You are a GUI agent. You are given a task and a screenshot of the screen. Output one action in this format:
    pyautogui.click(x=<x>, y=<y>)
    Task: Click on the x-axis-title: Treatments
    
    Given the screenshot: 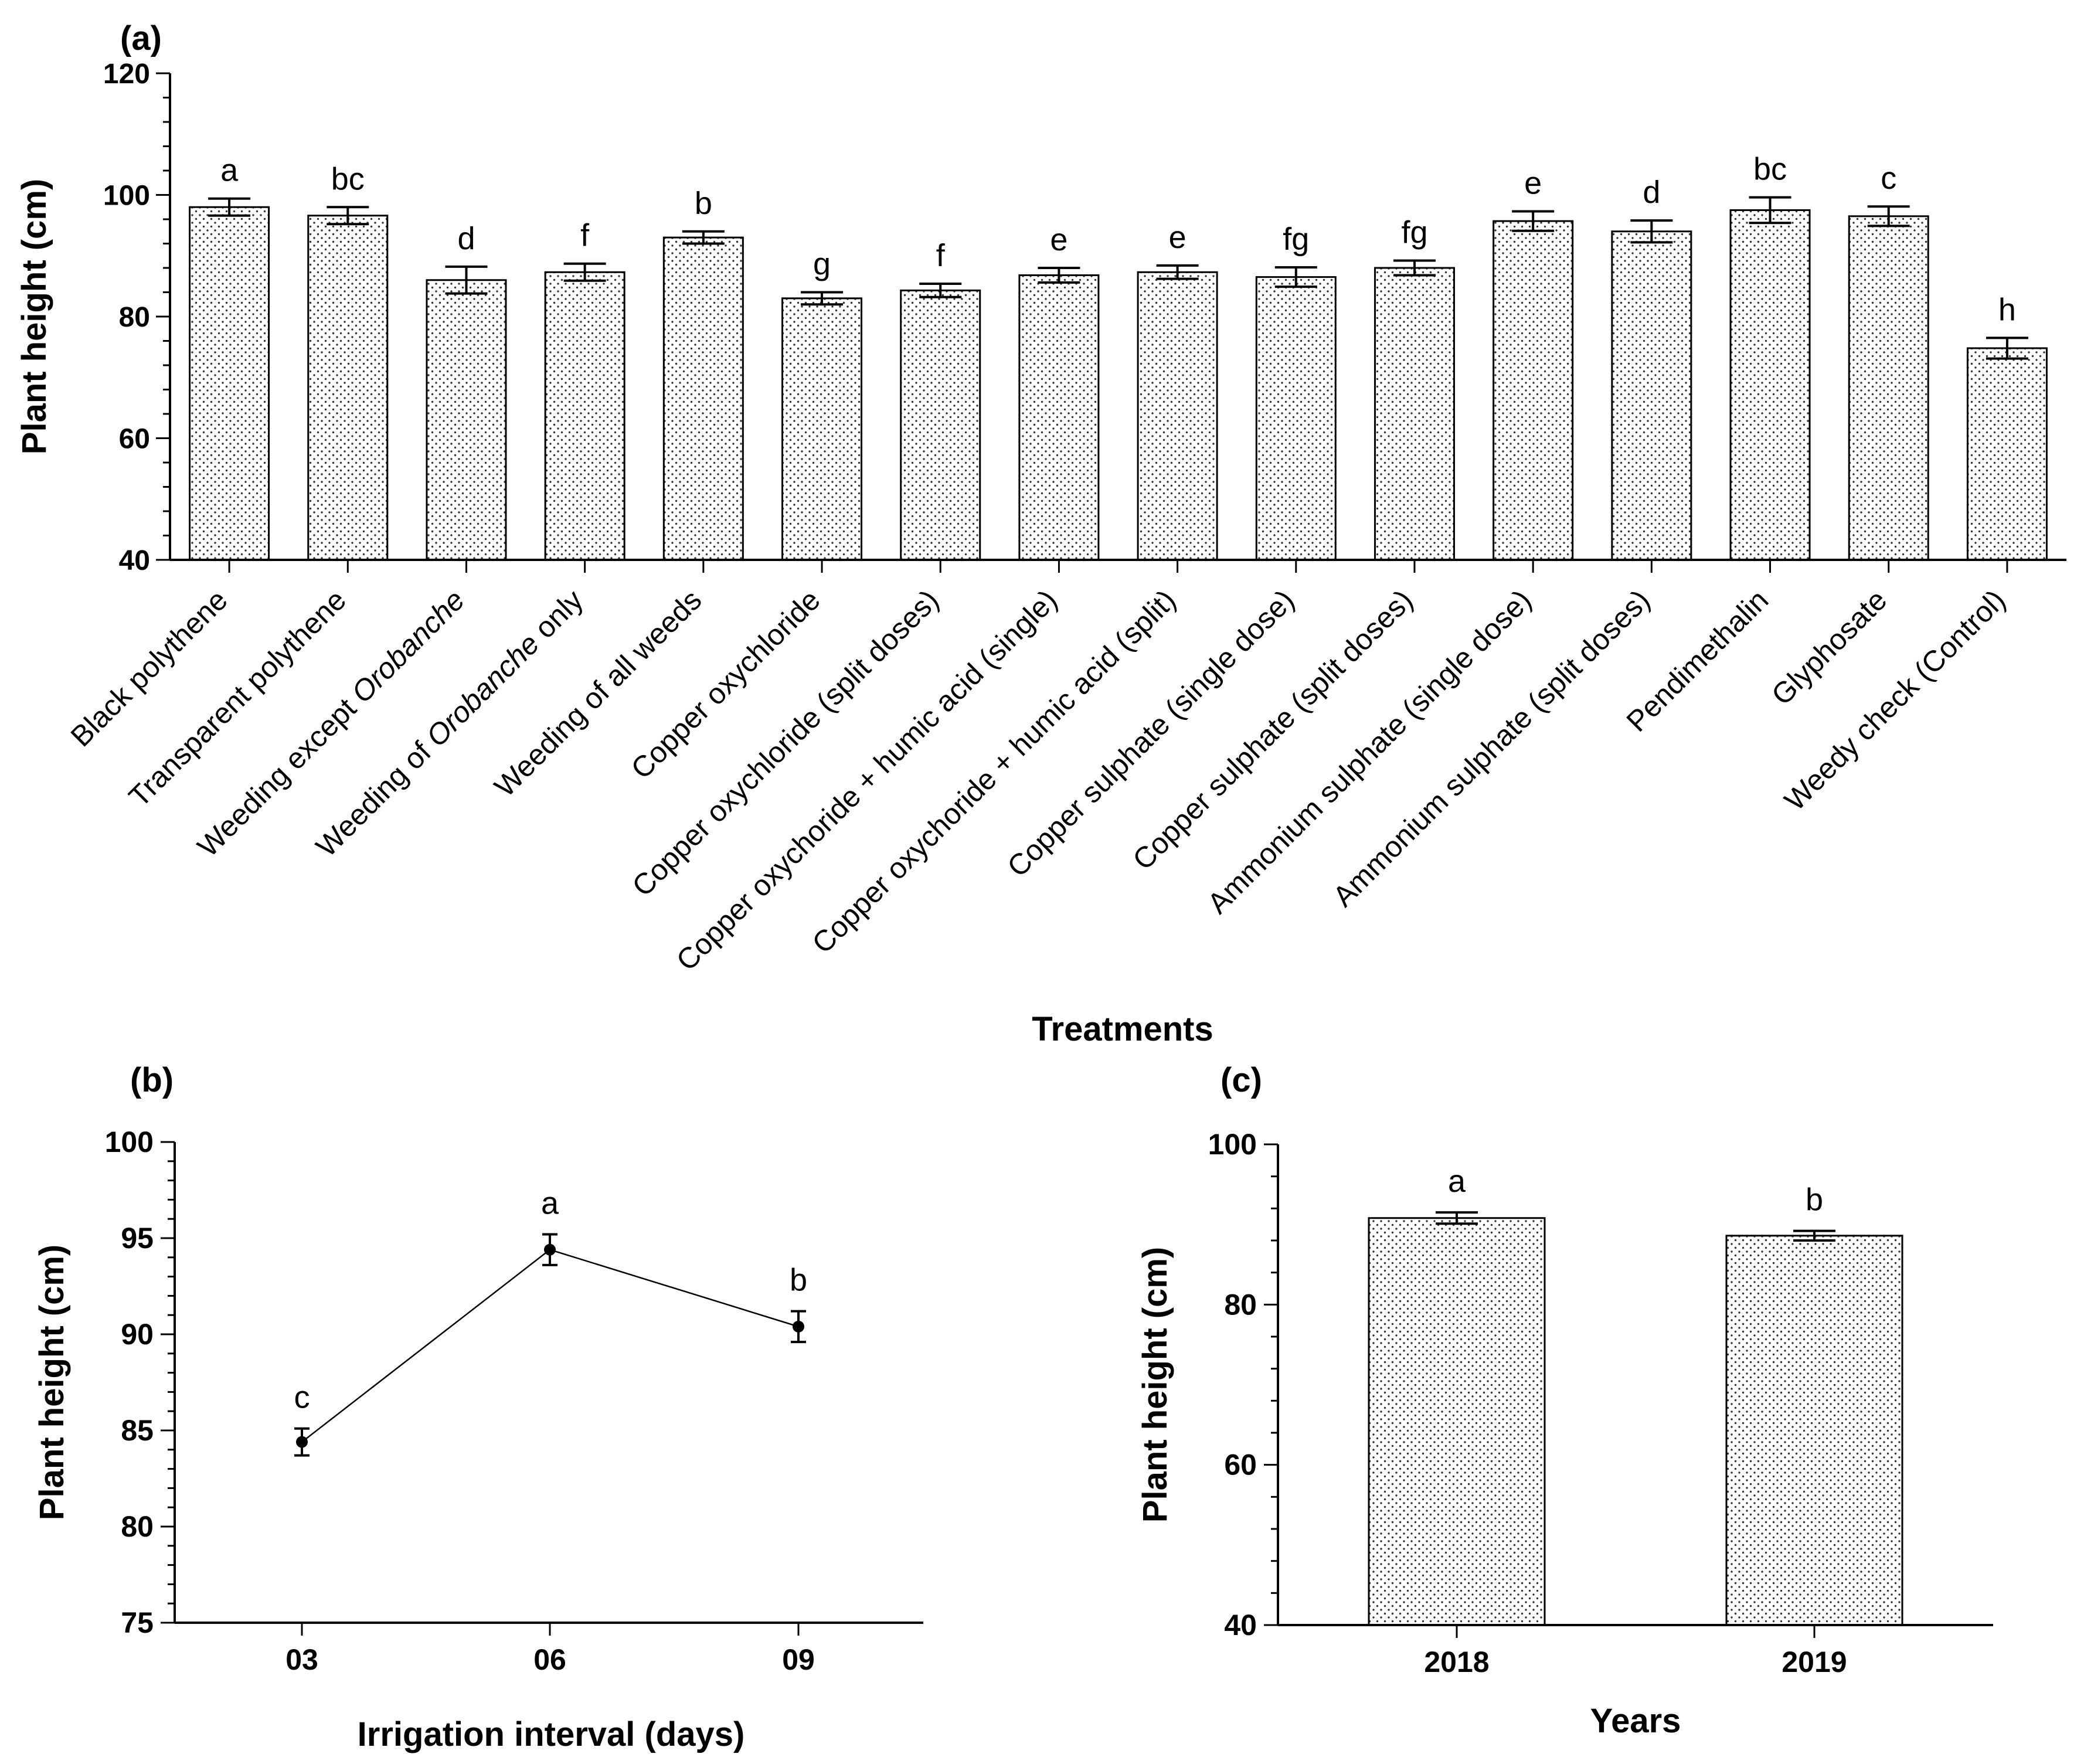 What is the action you would take?
    pyautogui.click(x=1122, y=1029)
    